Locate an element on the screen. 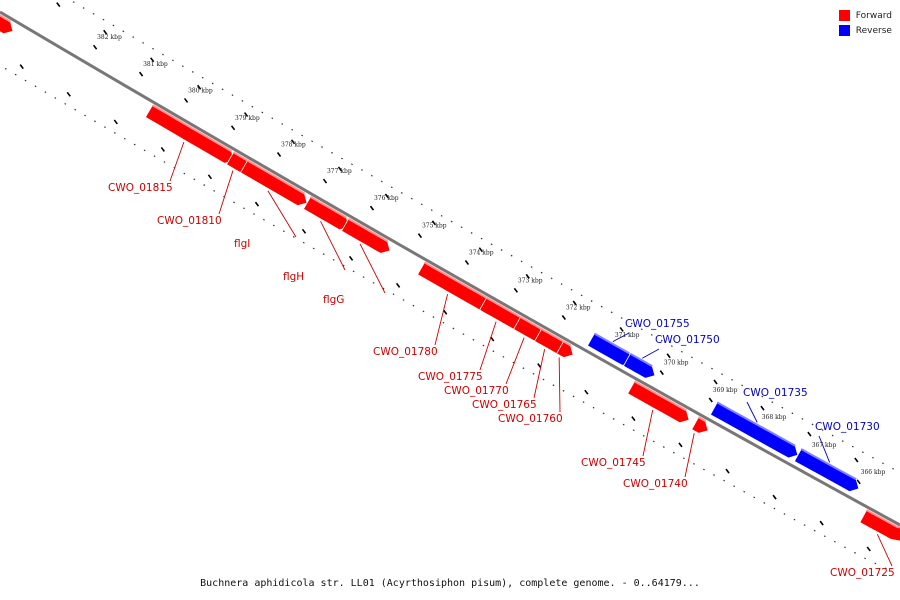 The width and height of the screenshot is (900, 600). gene-label: CWO_01735 is located at coordinates (775, 393).